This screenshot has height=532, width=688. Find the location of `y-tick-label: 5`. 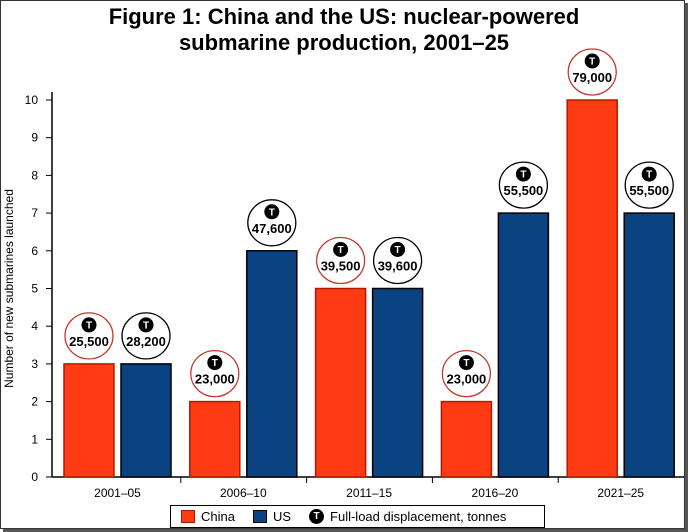

y-tick-label: 5 is located at coordinates (34, 289).